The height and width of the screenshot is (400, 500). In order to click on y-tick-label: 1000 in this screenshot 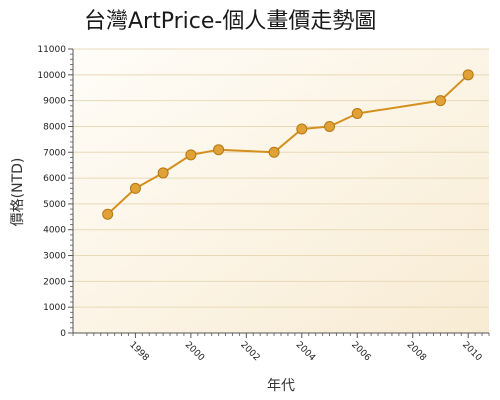, I will do `click(54, 308)`.